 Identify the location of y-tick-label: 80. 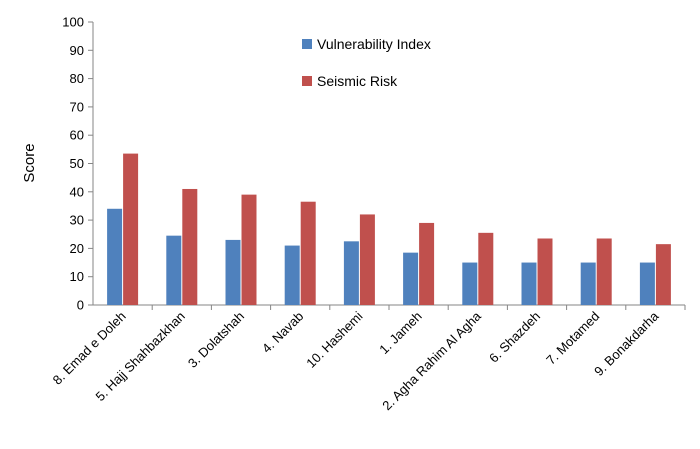
(77, 78).